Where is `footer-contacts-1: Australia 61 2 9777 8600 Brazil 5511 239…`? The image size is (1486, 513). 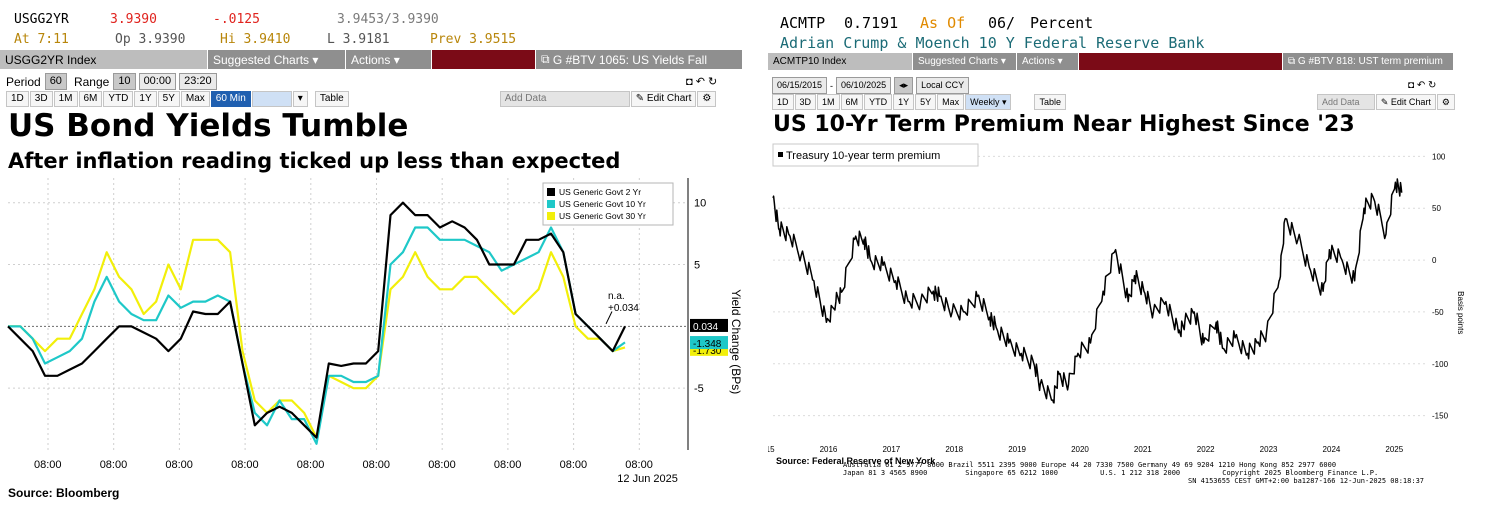
footer-contacts-1: Australia 61 2 9777 8600 Brazil 5511 239… is located at coordinates (1090, 465).